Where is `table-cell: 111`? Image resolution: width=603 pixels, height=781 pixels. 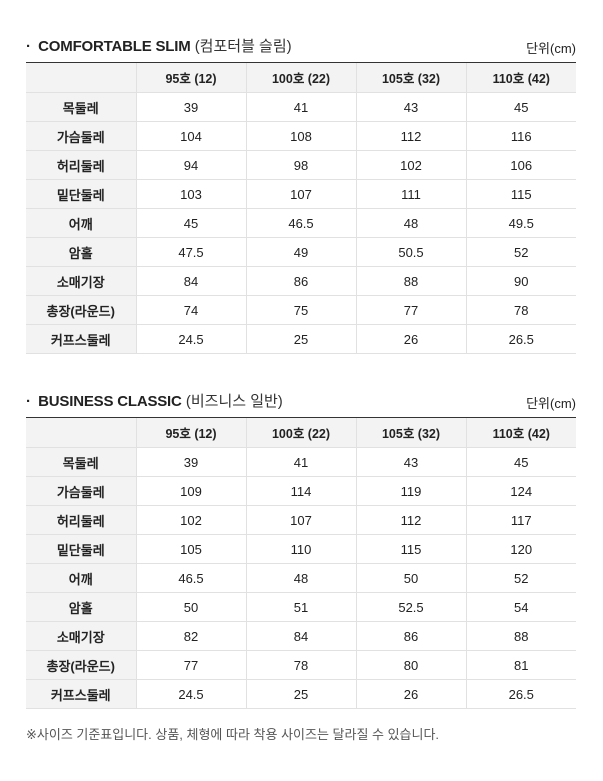
table-cell: 111 is located at coordinates (410, 194).